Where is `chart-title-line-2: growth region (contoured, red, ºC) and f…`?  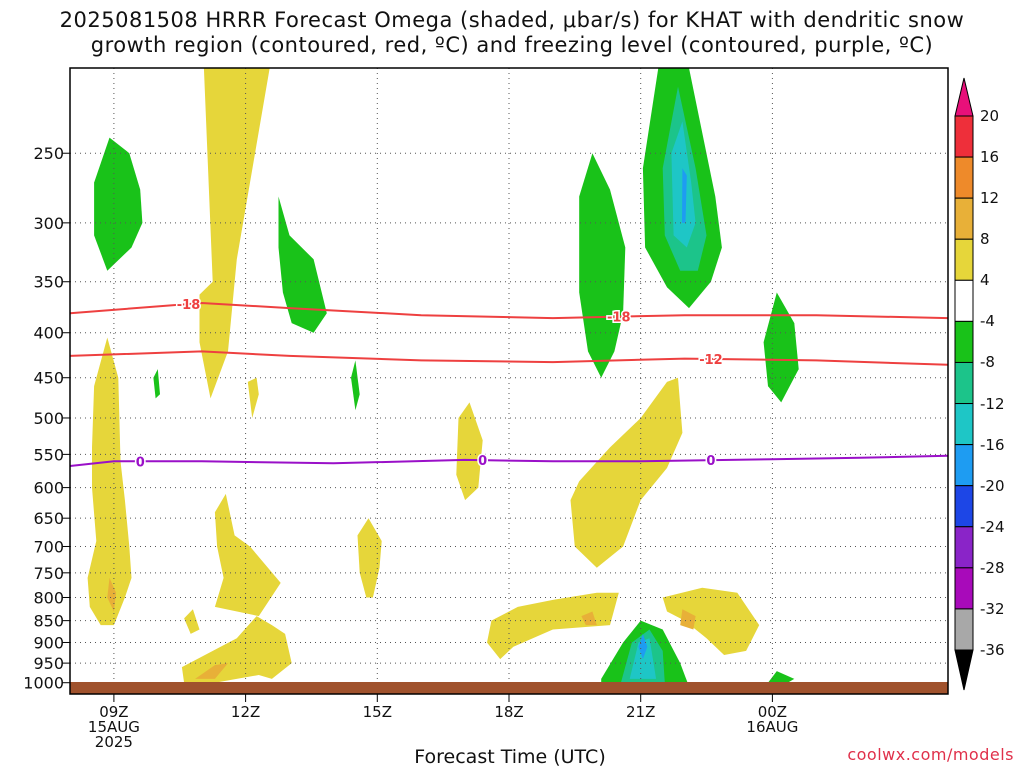
chart-title-line-2: growth region (contoured, red, ºC) and f… is located at coordinates (512, 45).